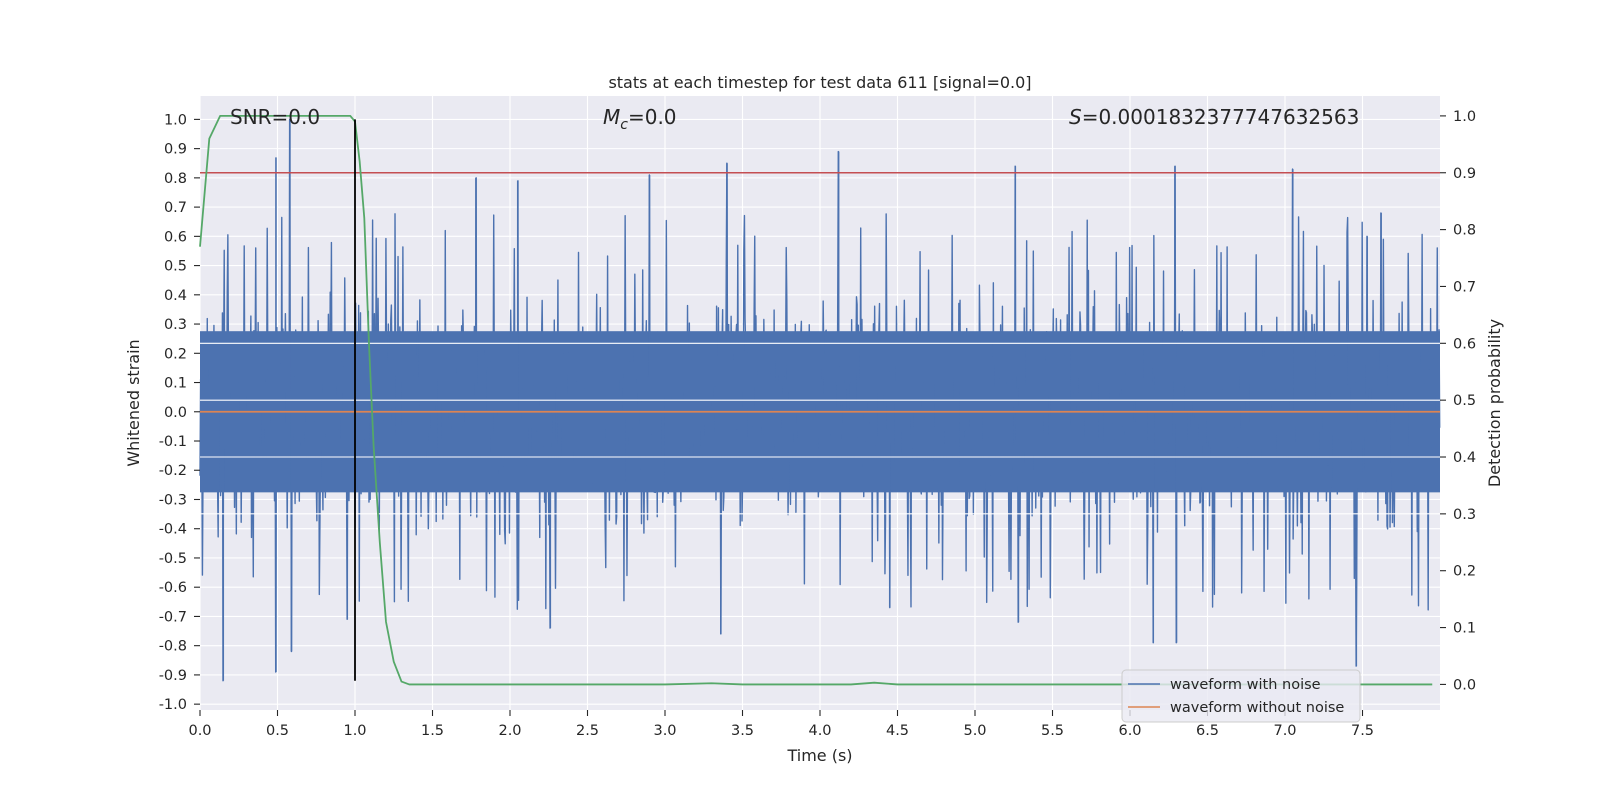  Describe the element at coordinates (173, 617) in the screenshot. I see `y-tick-label-17: -0.7` at that location.